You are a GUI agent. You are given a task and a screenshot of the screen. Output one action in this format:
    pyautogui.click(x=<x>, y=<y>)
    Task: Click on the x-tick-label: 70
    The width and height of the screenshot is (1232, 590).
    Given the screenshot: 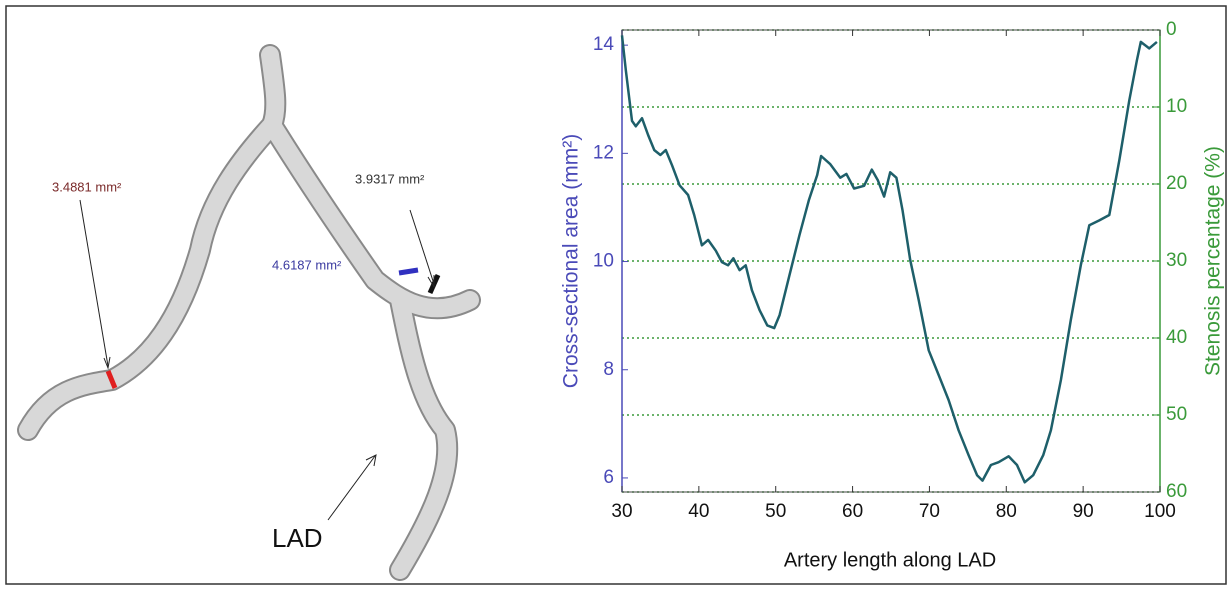 What is the action you would take?
    pyautogui.click(x=929, y=511)
    